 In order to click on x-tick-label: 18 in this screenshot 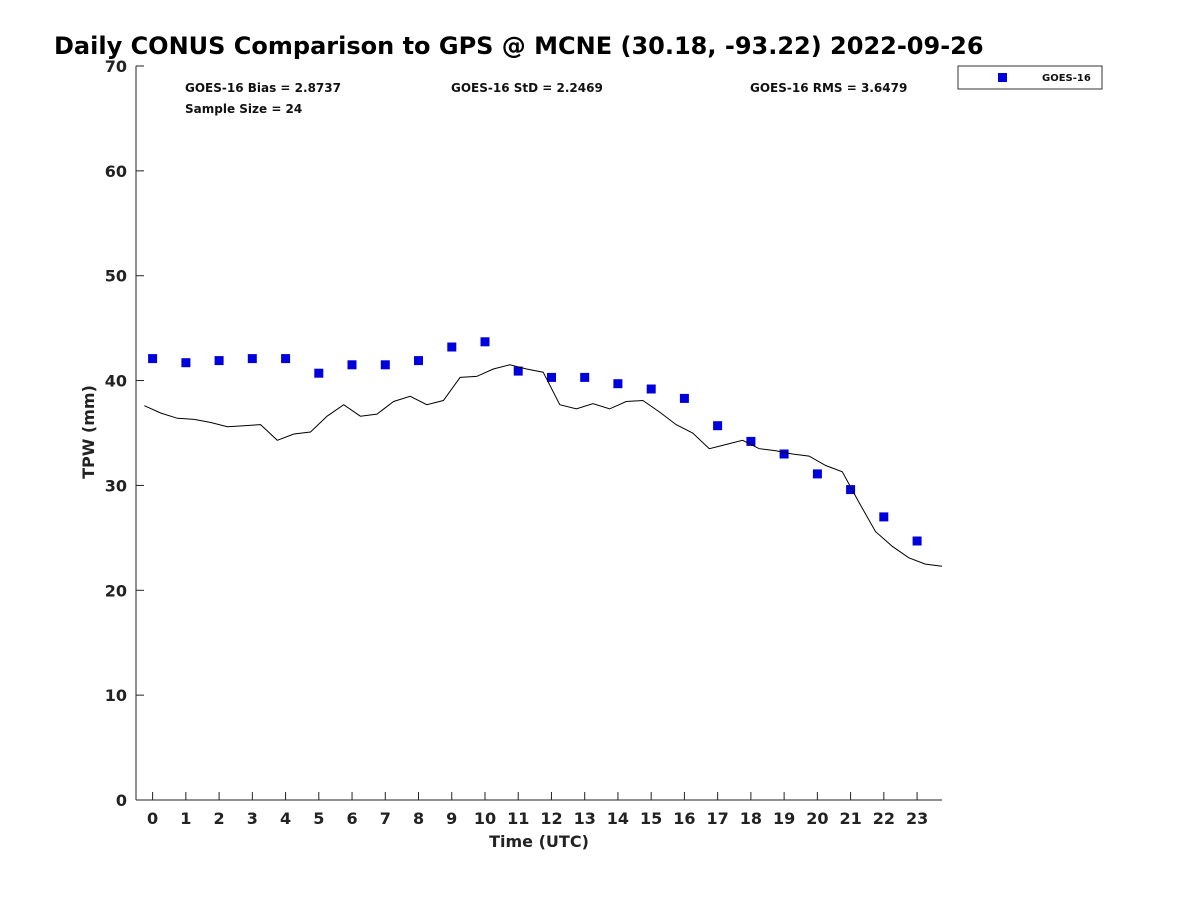, I will do `click(751, 818)`.